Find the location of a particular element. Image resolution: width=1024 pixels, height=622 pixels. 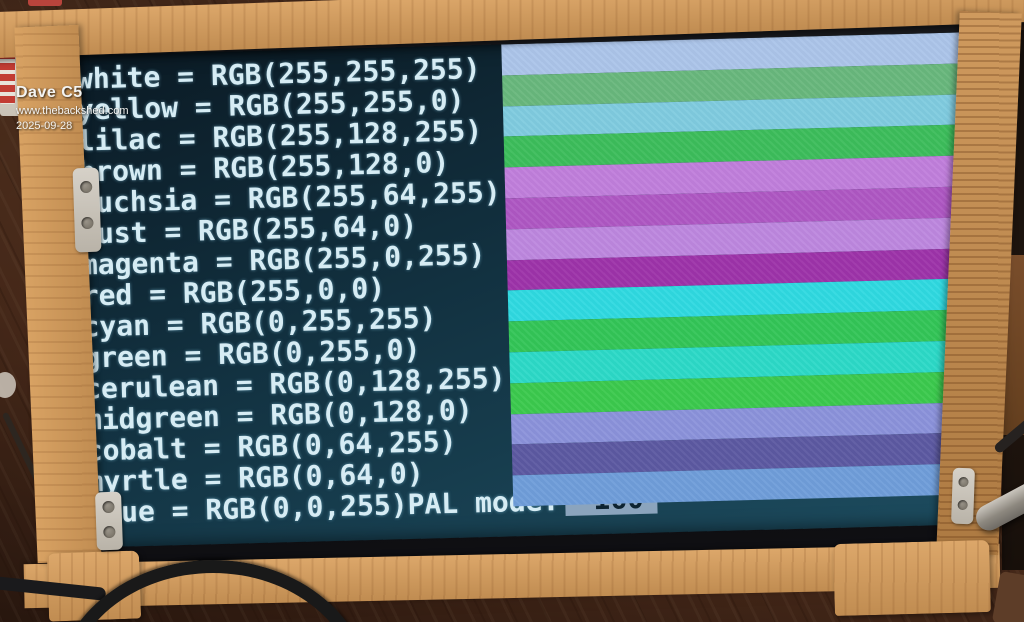

light-object-on-table is located at coordinates (8, 385).